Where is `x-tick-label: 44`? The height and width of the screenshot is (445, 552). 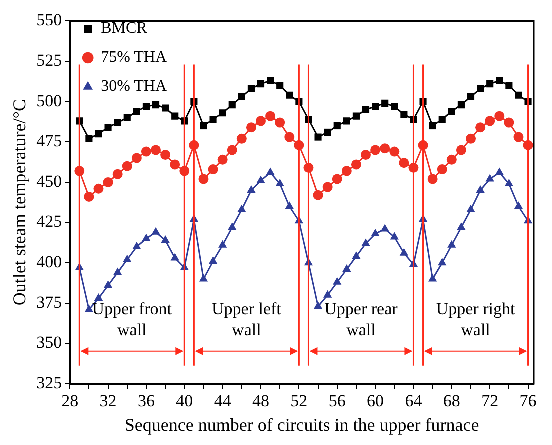 x-tick-label: 44 is located at coordinates (223, 401).